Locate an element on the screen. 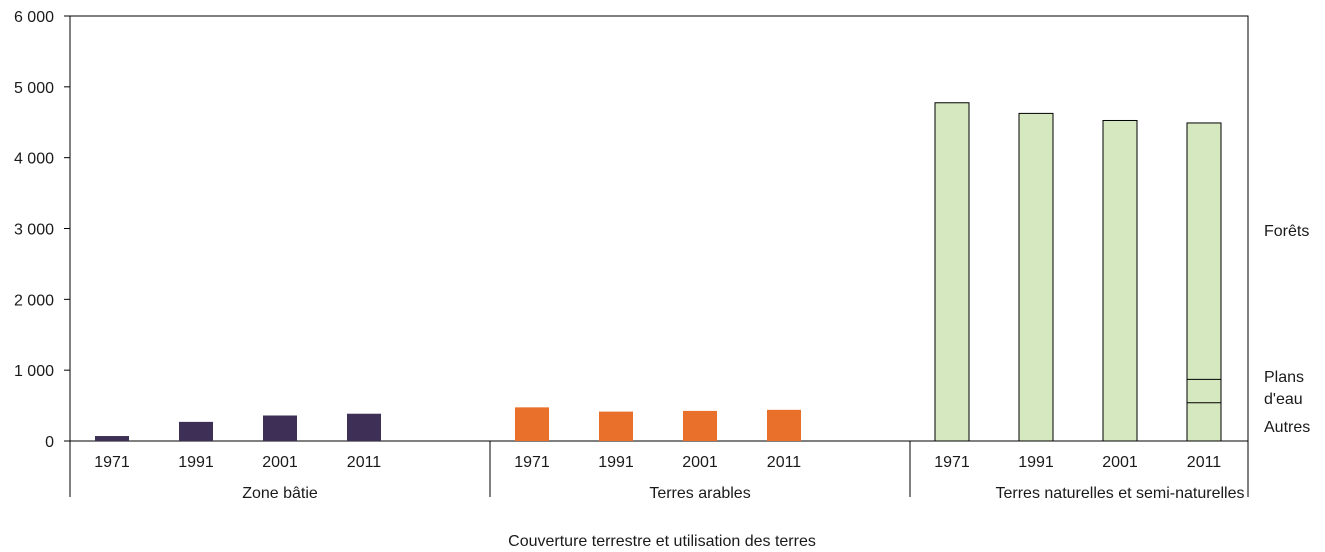 This screenshot has height=552, width=1325. y-tick-label: 1 000 is located at coordinates (34, 371).